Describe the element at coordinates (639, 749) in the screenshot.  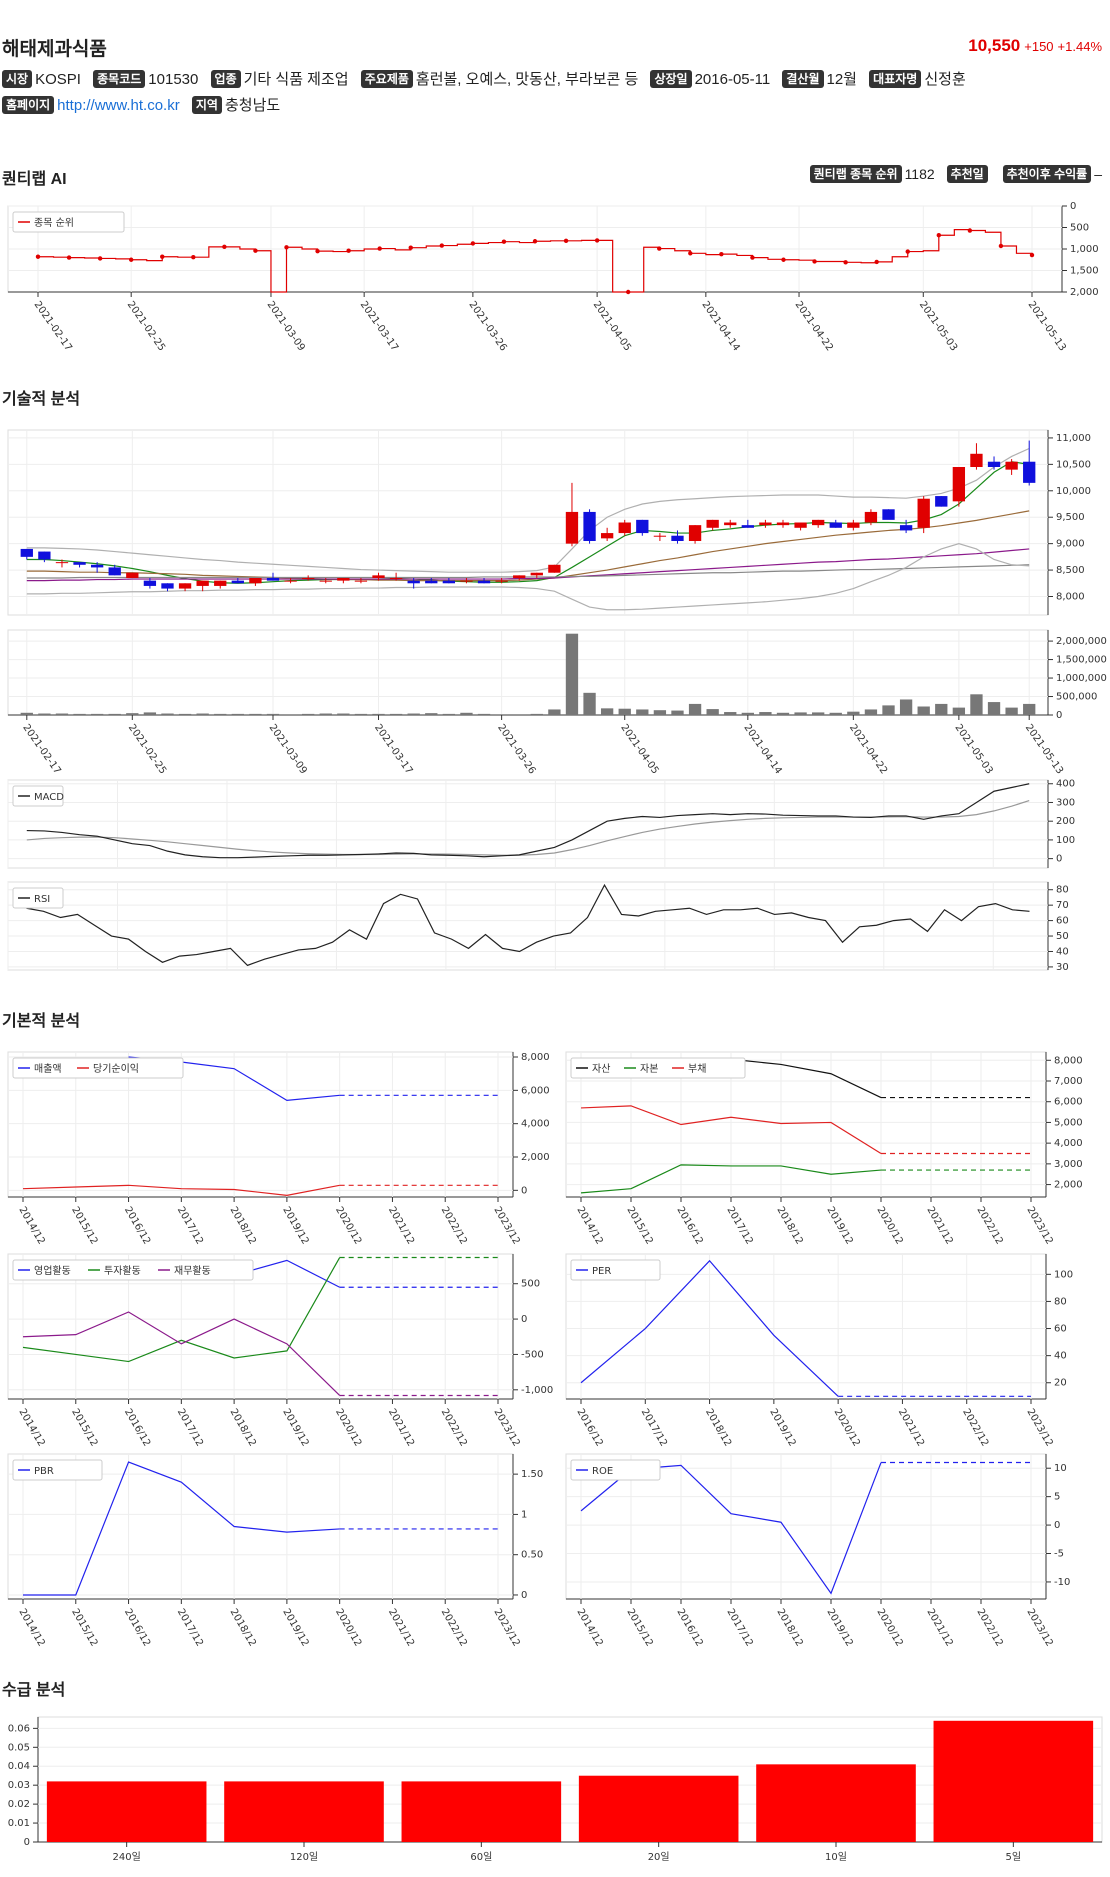
I see `x-tick-label: 2021-04-05` at that location.